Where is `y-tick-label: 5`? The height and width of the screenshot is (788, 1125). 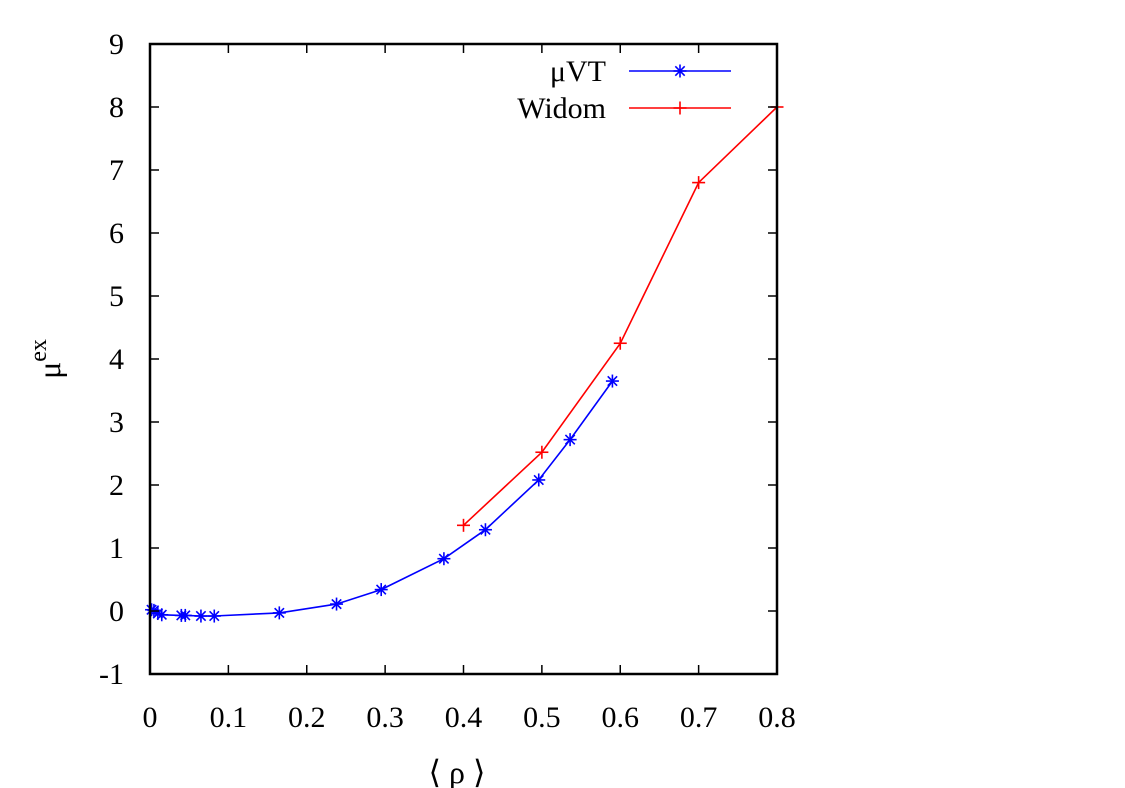 y-tick-label: 5 is located at coordinates (116, 296).